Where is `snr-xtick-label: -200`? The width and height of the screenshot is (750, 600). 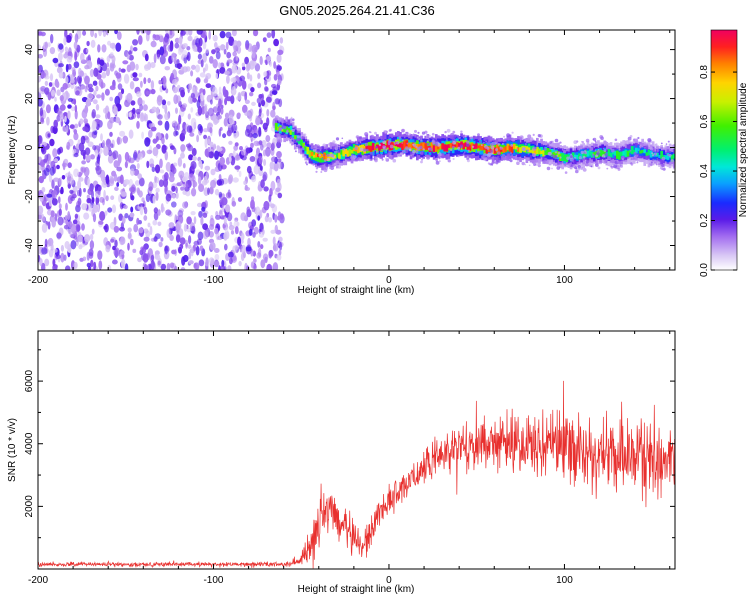
snr-xtick-label: -200 is located at coordinates (38, 580).